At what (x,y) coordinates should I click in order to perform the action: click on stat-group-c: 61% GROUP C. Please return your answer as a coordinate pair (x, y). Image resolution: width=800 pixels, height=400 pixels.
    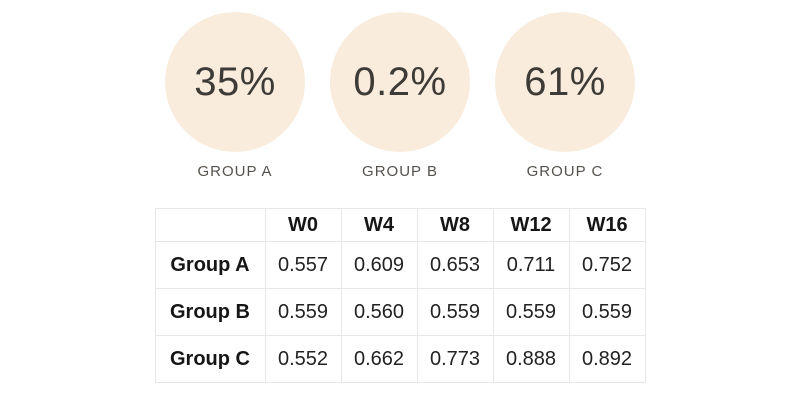
    Looking at the image, I should click on (565, 96).